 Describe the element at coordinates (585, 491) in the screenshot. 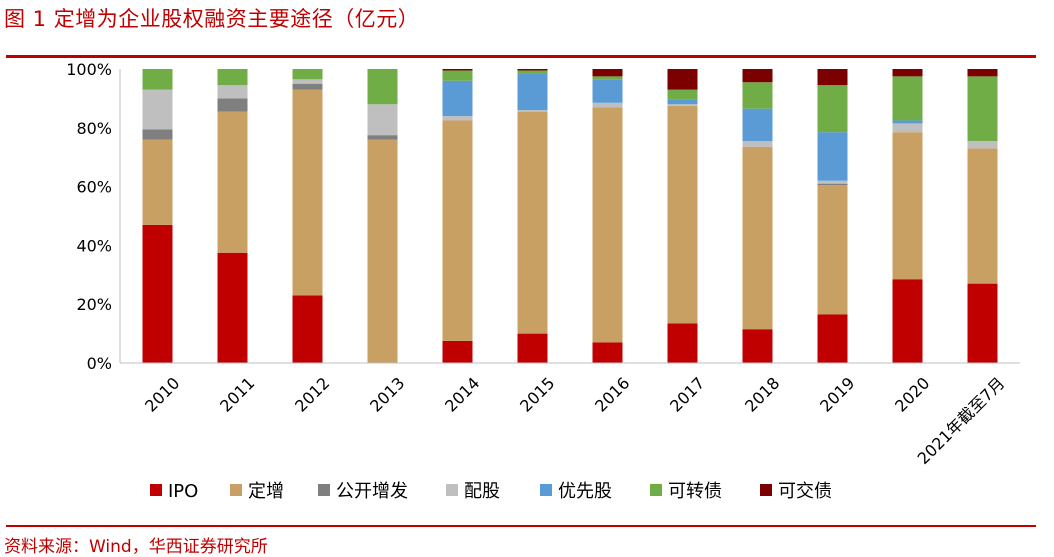

I see `legend-label: 优先股` at that location.